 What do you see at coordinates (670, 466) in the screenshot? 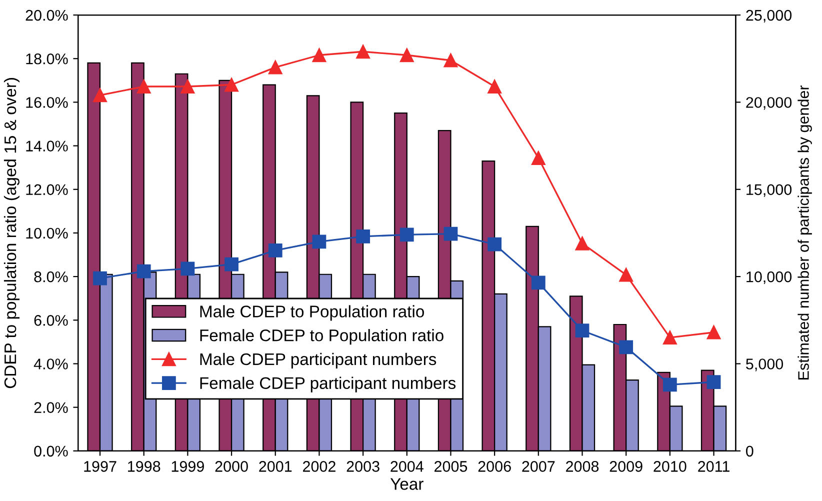
I see `x-tick-label: 2010` at bounding box center [670, 466].